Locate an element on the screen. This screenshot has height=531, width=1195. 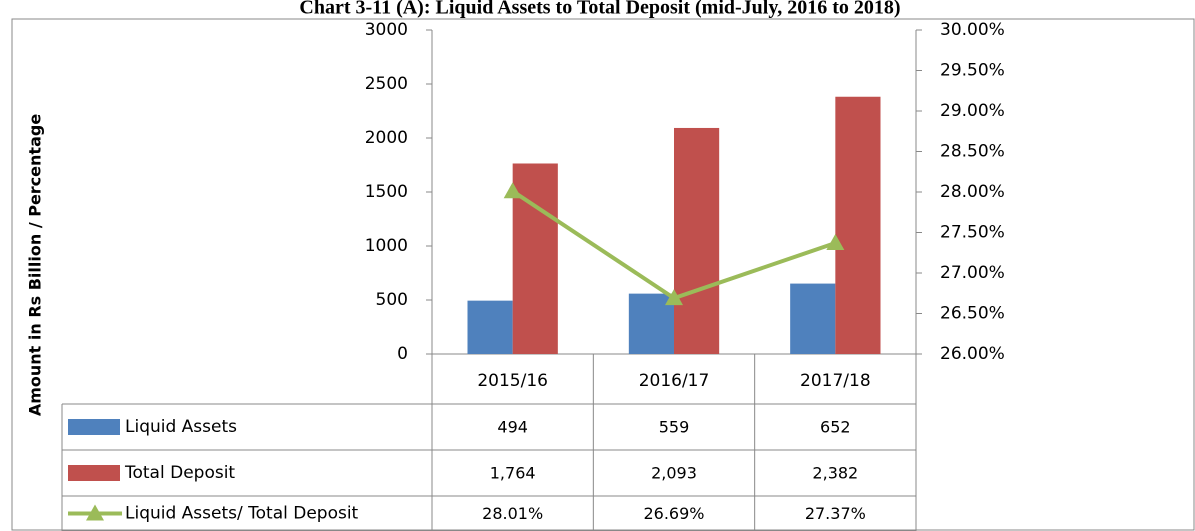
y2-tick-label: 27.00% is located at coordinates (972, 273).